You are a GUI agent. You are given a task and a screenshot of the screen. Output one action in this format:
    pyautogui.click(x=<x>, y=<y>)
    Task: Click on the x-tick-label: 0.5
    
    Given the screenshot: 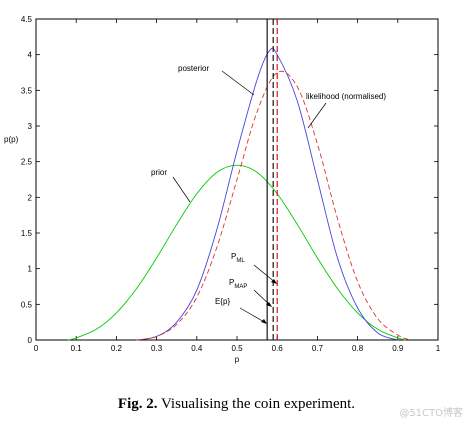 What is the action you would take?
    pyautogui.click(x=237, y=348)
    